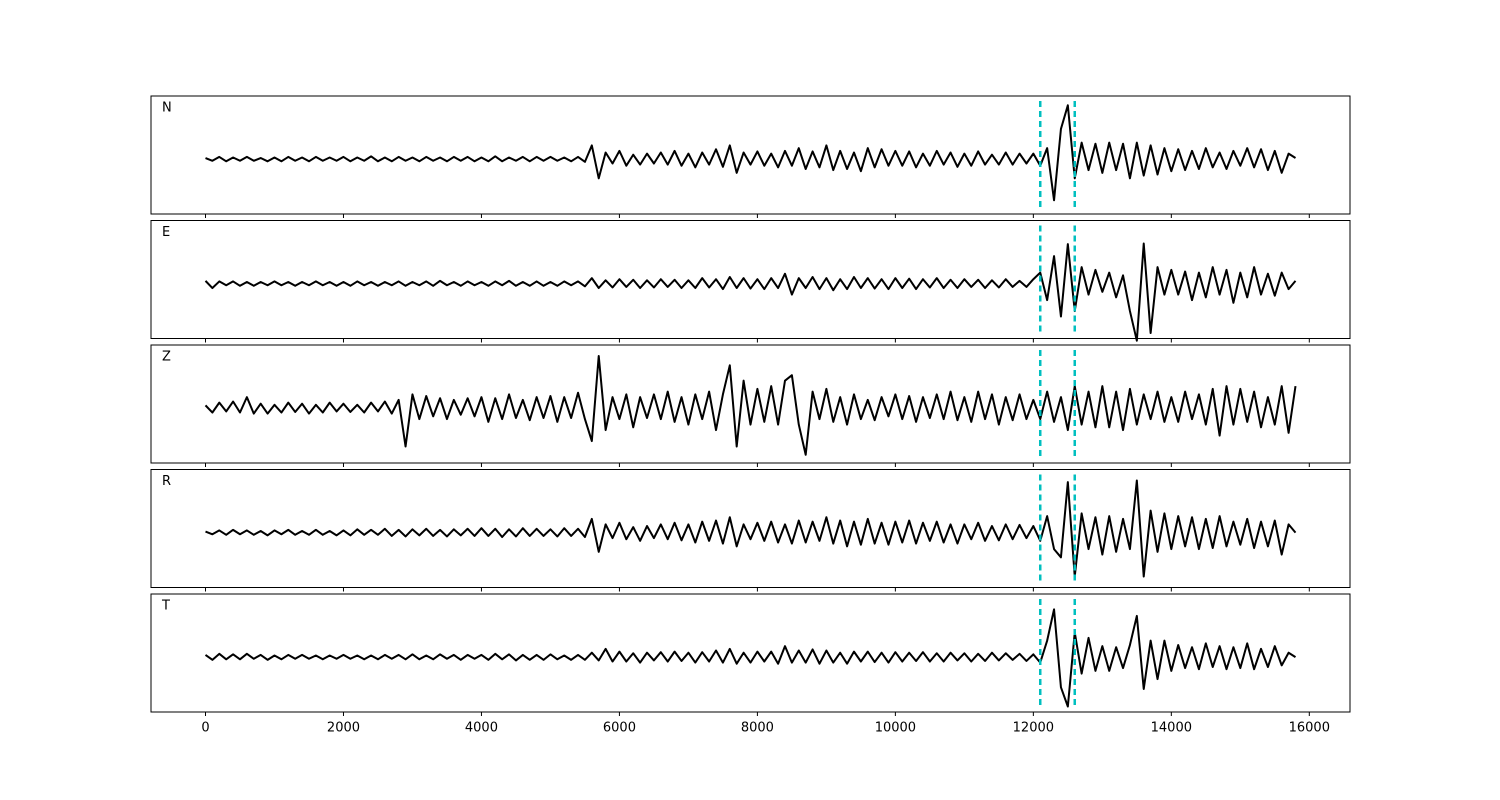 The width and height of the screenshot is (1500, 800). What do you see at coordinates (205, 728) in the screenshot?
I see `x-tick-label: 0` at bounding box center [205, 728].